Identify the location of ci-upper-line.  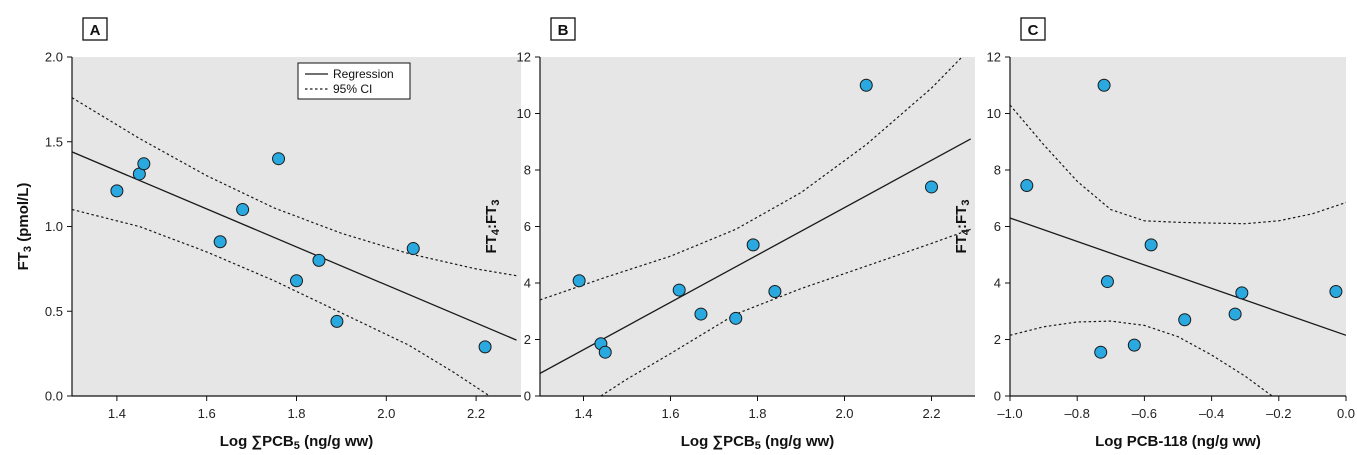
(1178, 164).